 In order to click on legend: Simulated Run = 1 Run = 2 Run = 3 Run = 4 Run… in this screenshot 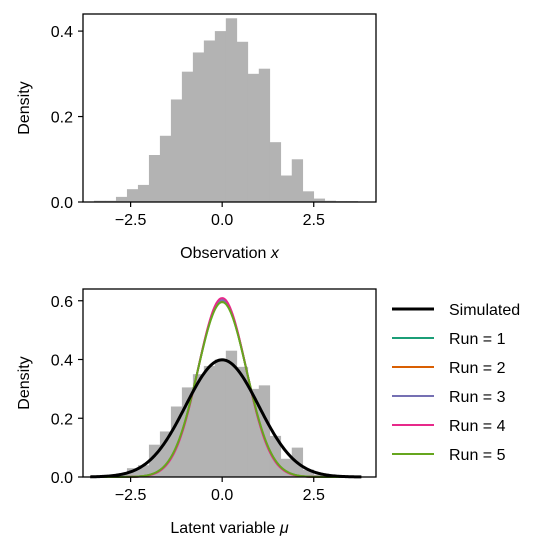, I will do `click(456, 383)`.